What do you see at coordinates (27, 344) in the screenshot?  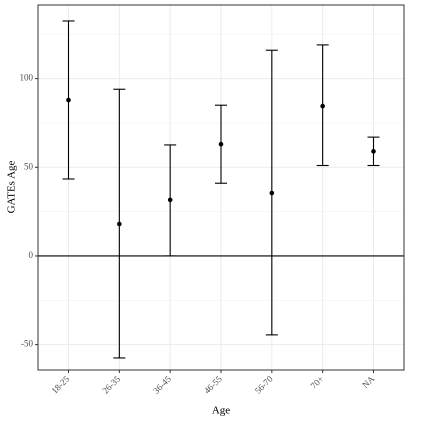 I see `y-tick-label: -50` at bounding box center [27, 344].